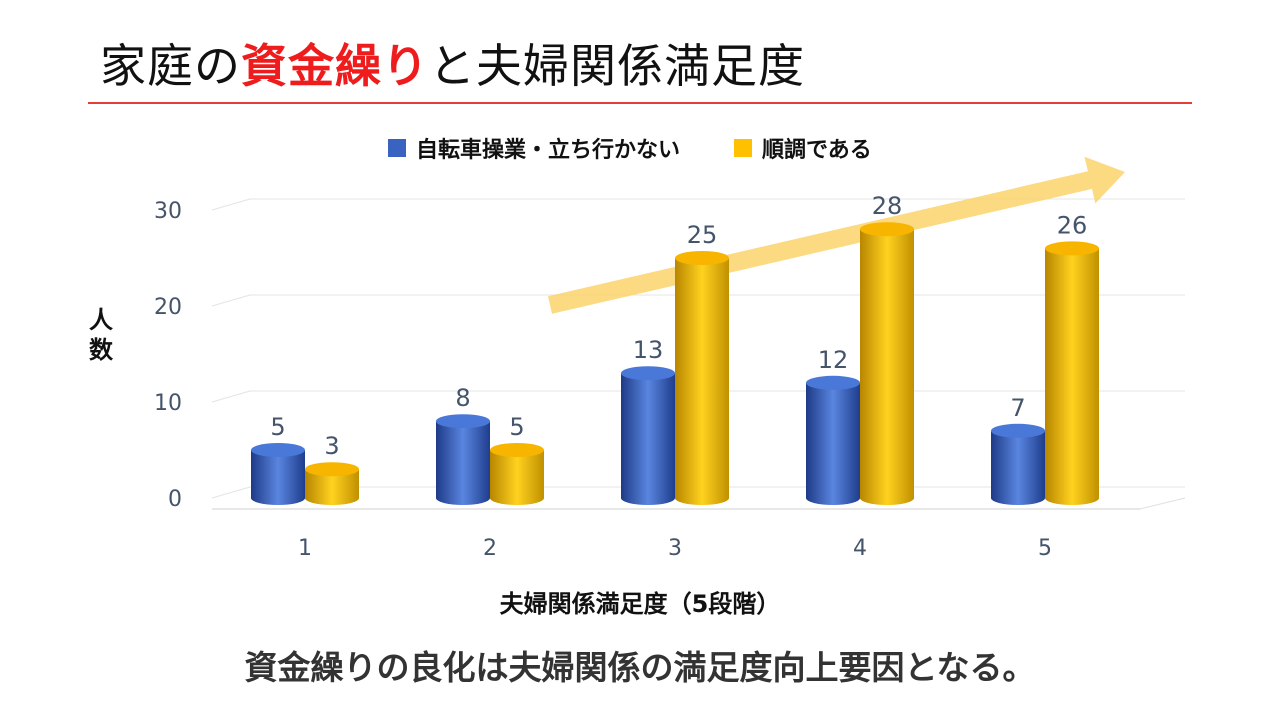 The height and width of the screenshot is (720, 1280). Describe the element at coordinates (617, 66) in the screenshot. I see `title-part-2: と夫婦関係満足度` at that location.